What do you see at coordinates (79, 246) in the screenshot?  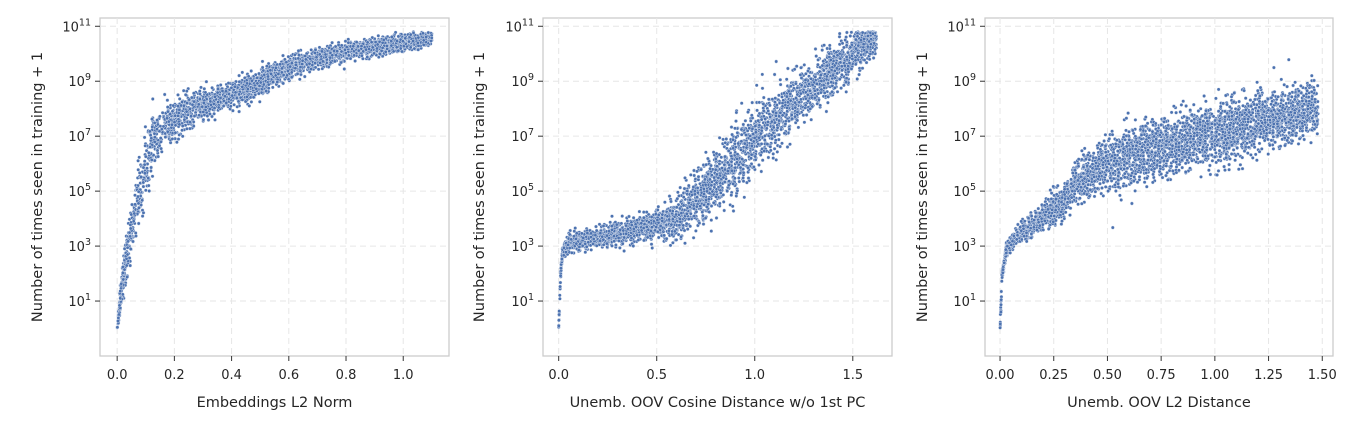 I see `y-tick-label: 10³` at bounding box center [79, 246].